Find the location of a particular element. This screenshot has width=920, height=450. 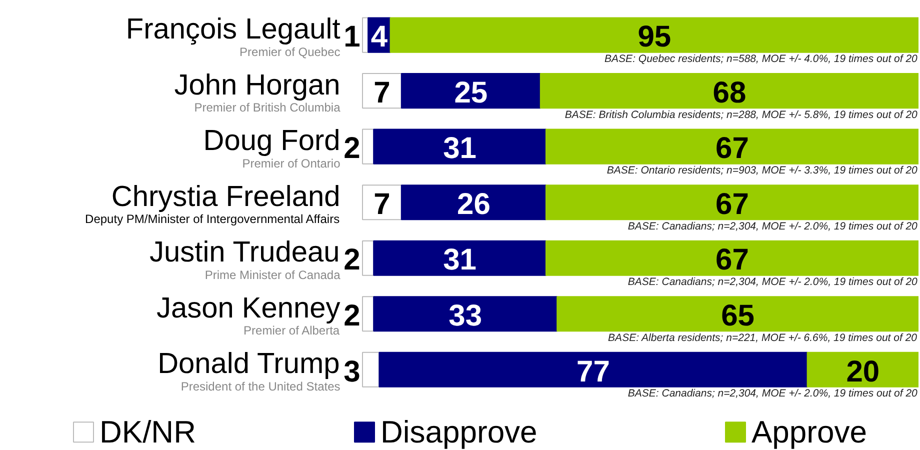

annotation: BASE: Alberta residents; n=221, MOE +/- 6.6%, 19 times out of 20 is located at coordinates (763, 338).